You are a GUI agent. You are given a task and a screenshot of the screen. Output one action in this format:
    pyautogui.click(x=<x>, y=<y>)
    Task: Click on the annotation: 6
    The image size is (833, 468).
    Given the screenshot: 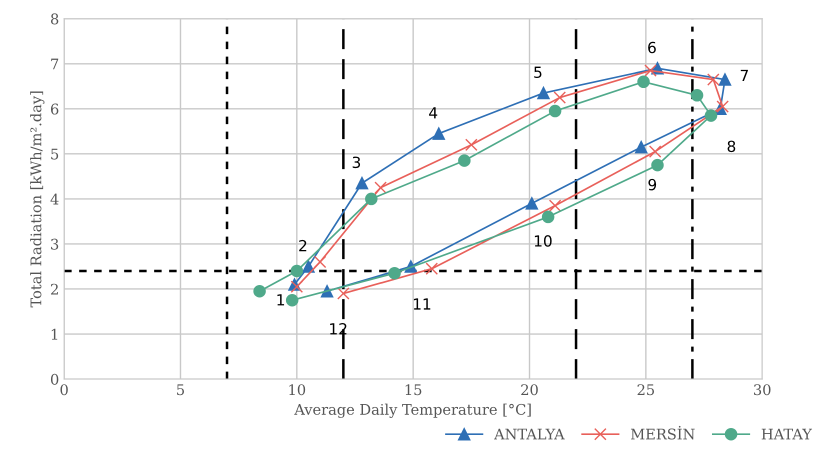 What is the action you would take?
    pyautogui.click(x=652, y=48)
    